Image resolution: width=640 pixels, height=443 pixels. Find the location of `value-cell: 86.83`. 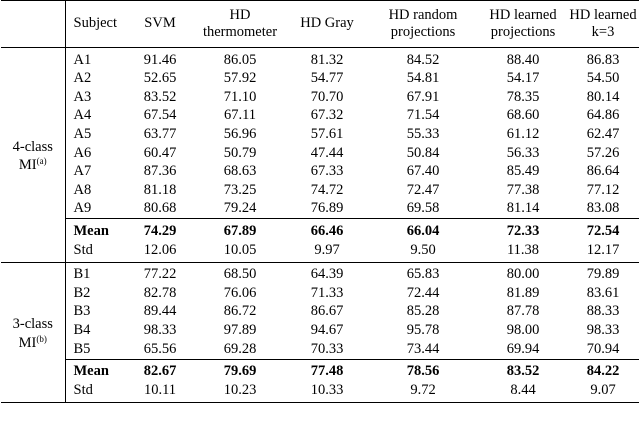

value-cell: 86.83 is located at coordinates (603, 59).